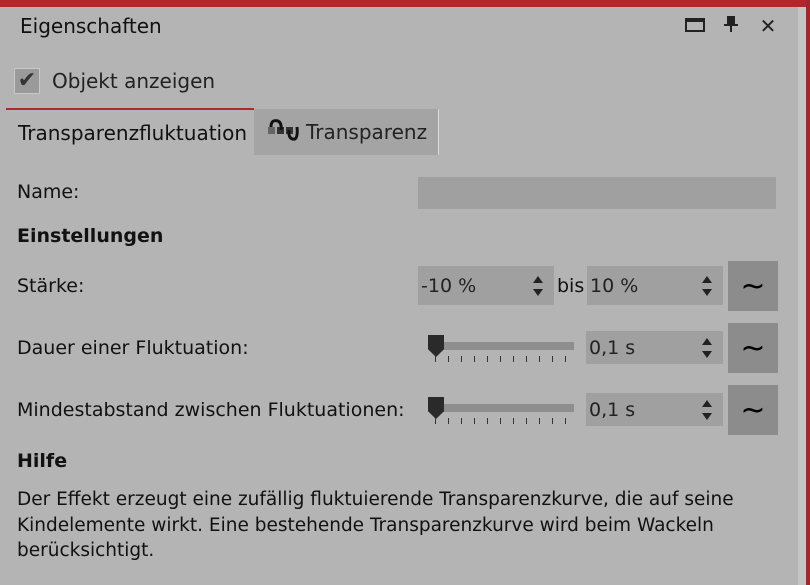 The height and width of the screenshot is (585, 810). What do you see at coordinates (133, 133) in the screenshot?
I see `tab-transparenzfluktuation: Transparenzfluktuation` at bounding box center [133, 133].